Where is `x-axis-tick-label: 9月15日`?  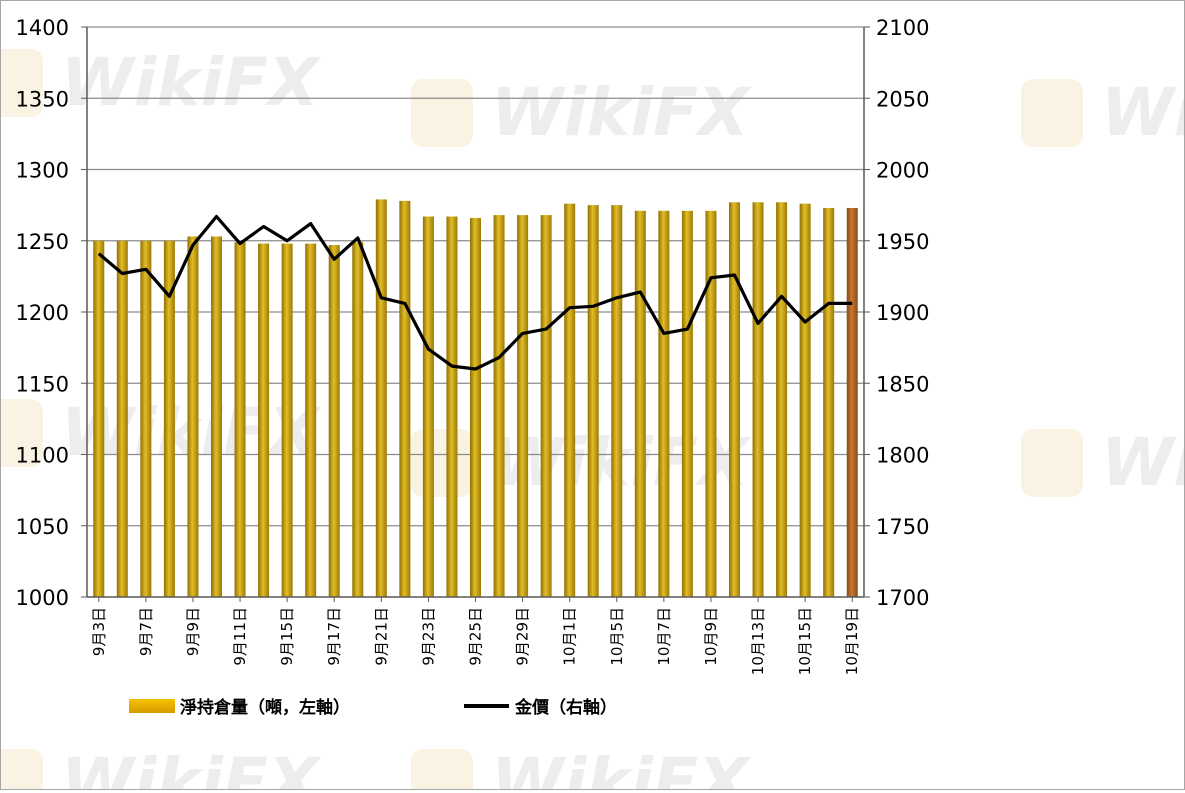
x-axis-tick-label: 9月15日 is located at coordinates (287, 636).